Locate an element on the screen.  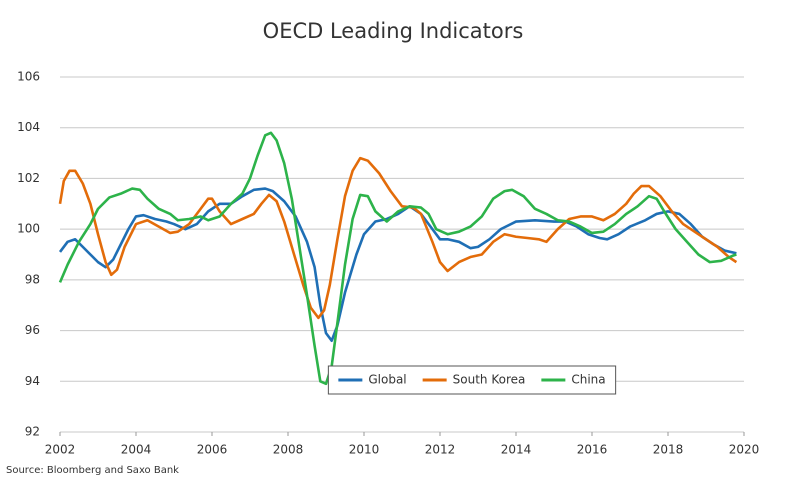
x-tick-label: 2020 is located at coordinates (744, 450).